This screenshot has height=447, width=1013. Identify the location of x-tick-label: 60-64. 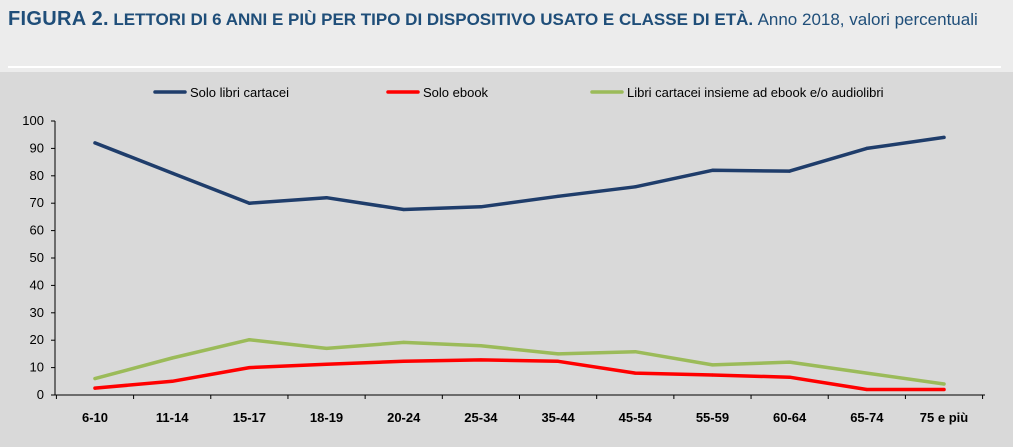
(790, 417).